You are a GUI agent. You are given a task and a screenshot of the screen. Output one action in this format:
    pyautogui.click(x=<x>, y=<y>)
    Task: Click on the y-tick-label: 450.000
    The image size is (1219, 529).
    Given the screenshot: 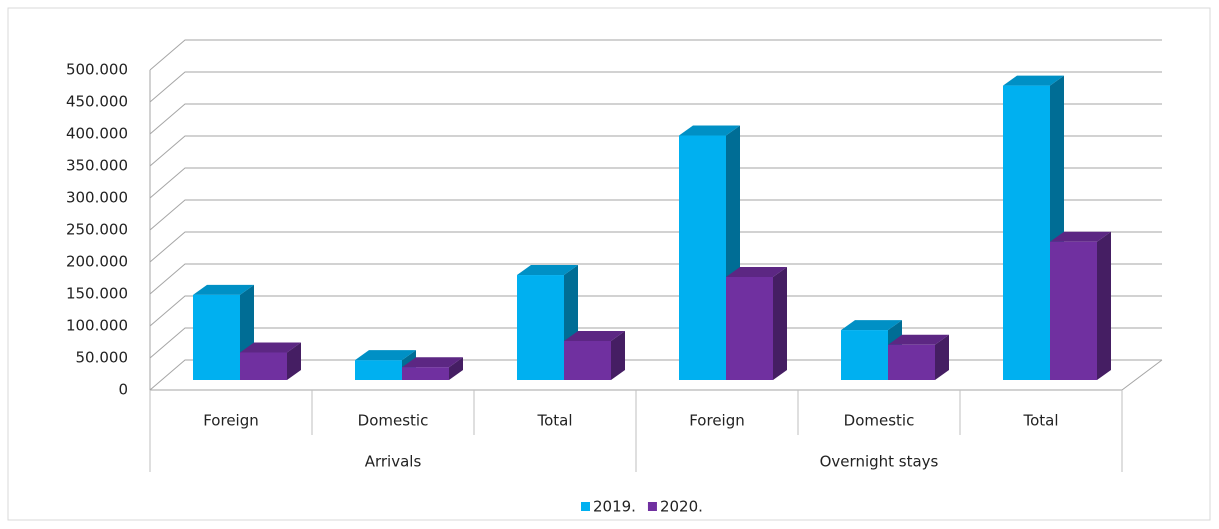 What is the action you would take?
    pyautogui.click(x=97, y=102)
    